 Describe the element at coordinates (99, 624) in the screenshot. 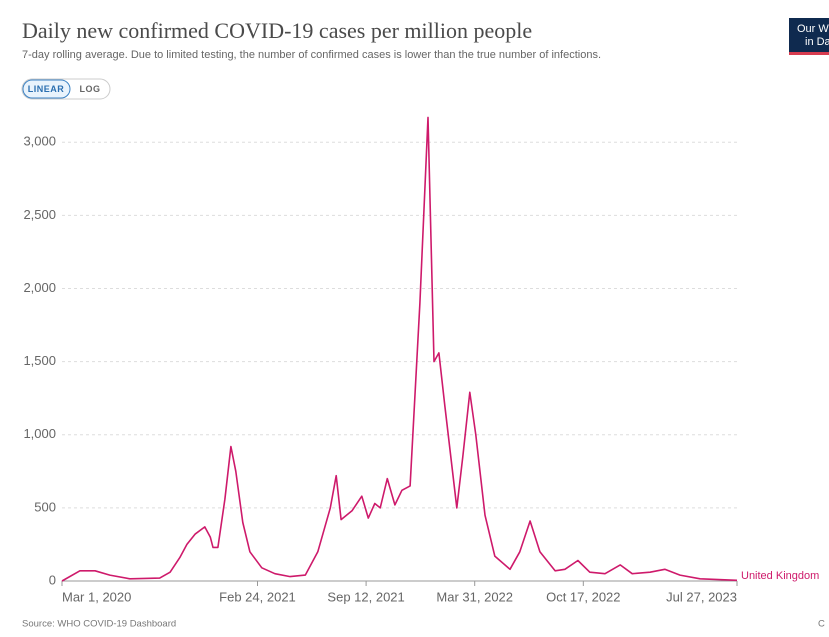

I see `source: Source: WHO COVID-19 Dashboard` at that location.